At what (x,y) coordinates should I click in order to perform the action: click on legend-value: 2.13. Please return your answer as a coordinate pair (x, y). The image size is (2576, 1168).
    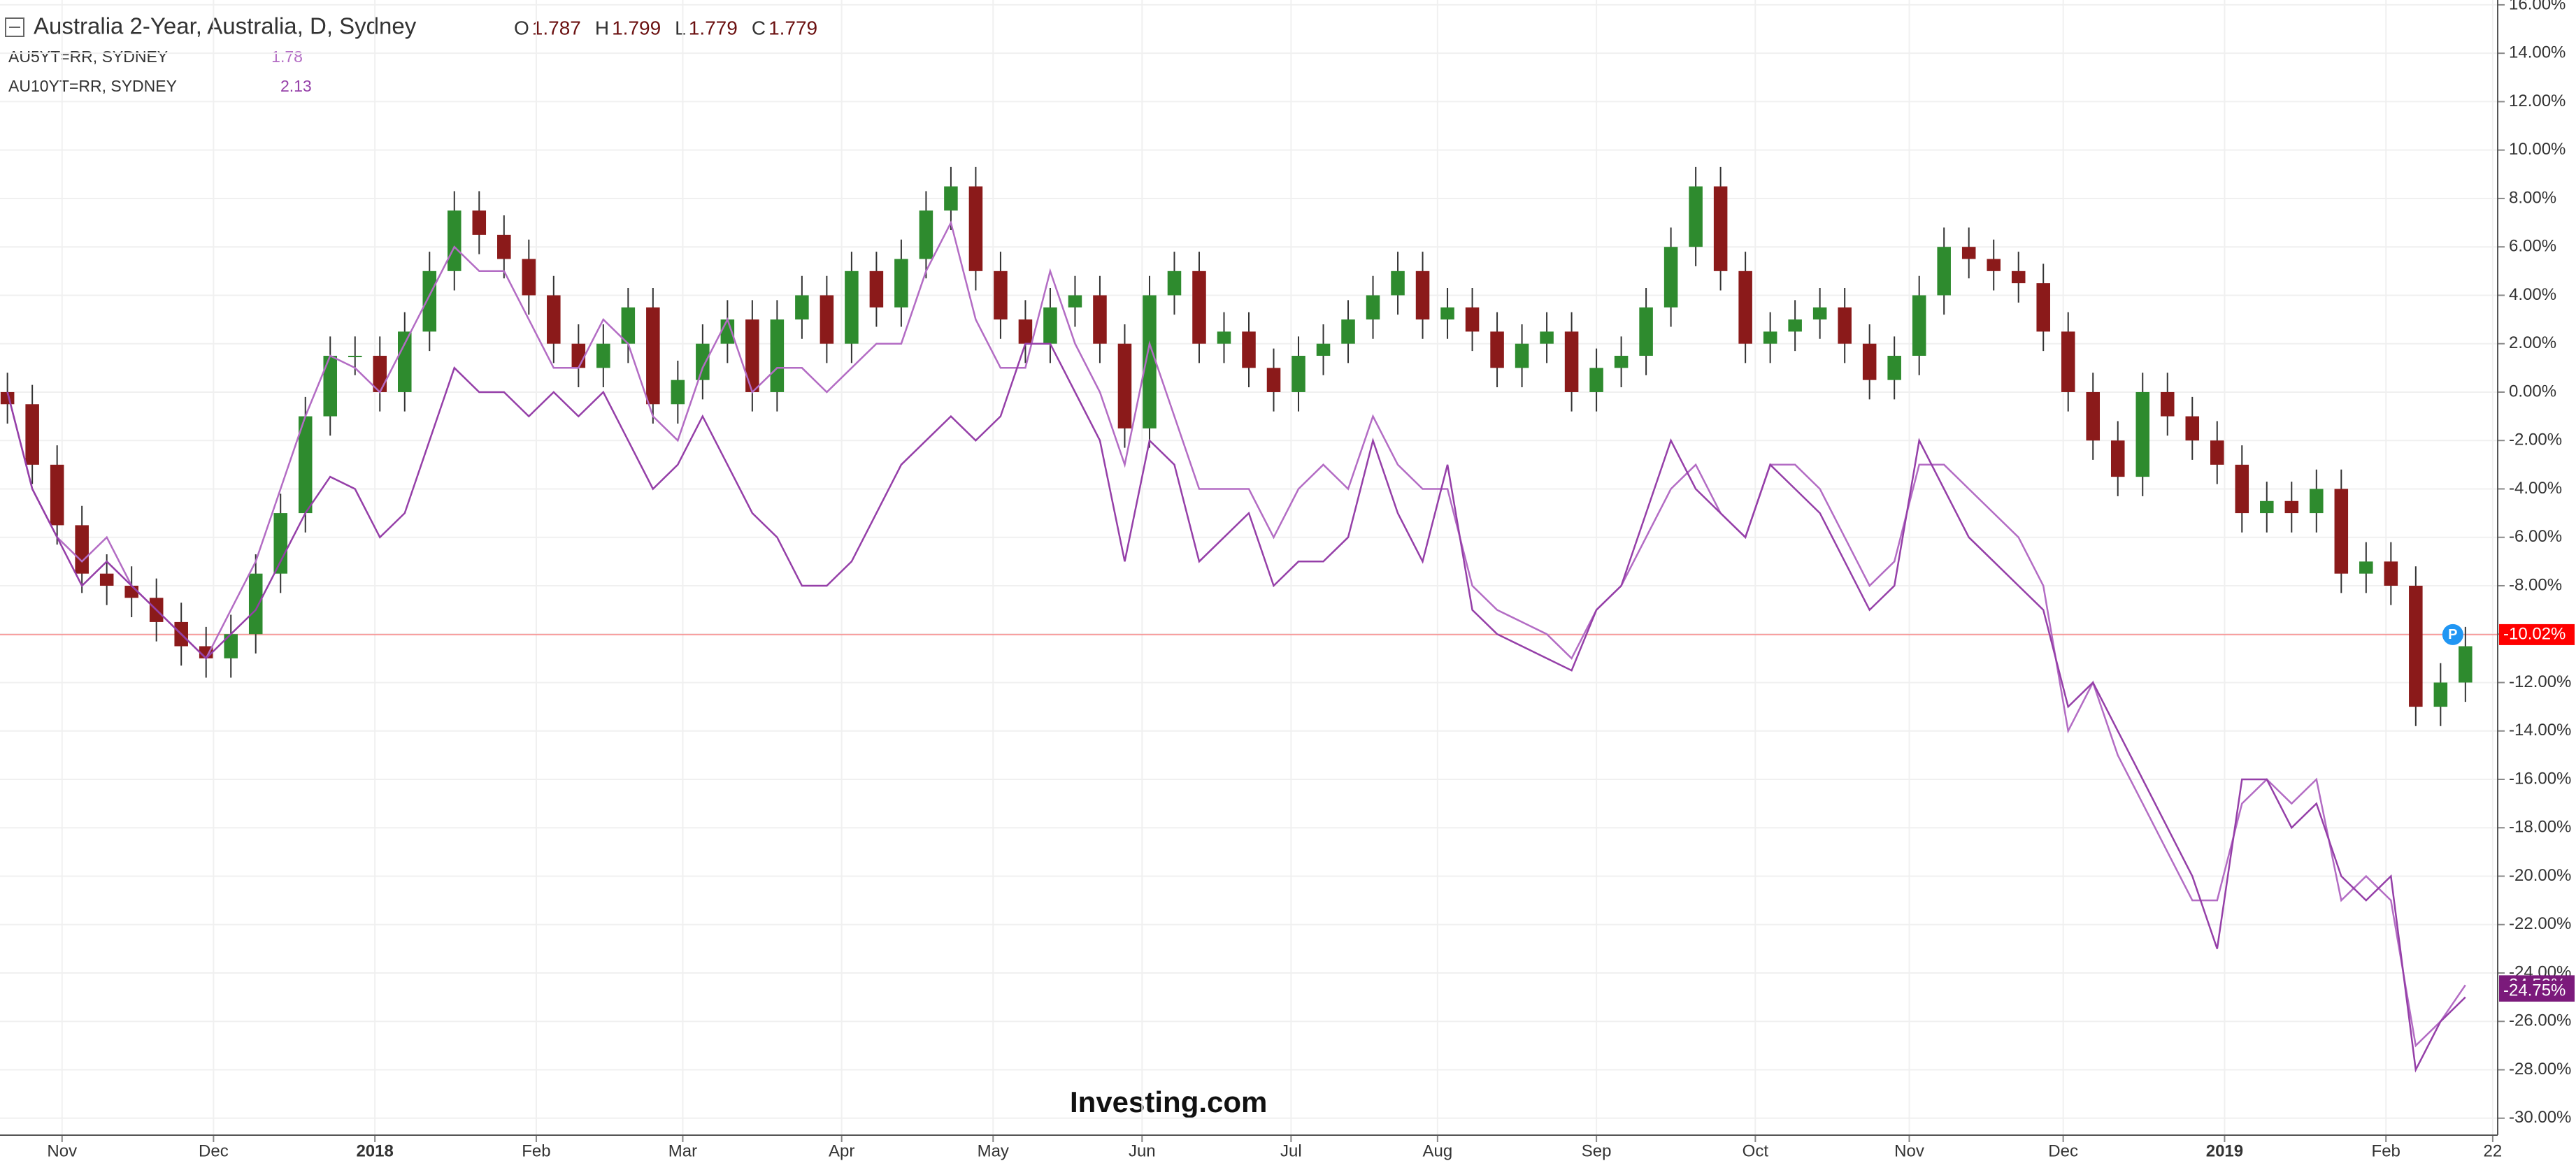
    Looking at the image, I should click on (296, 86).